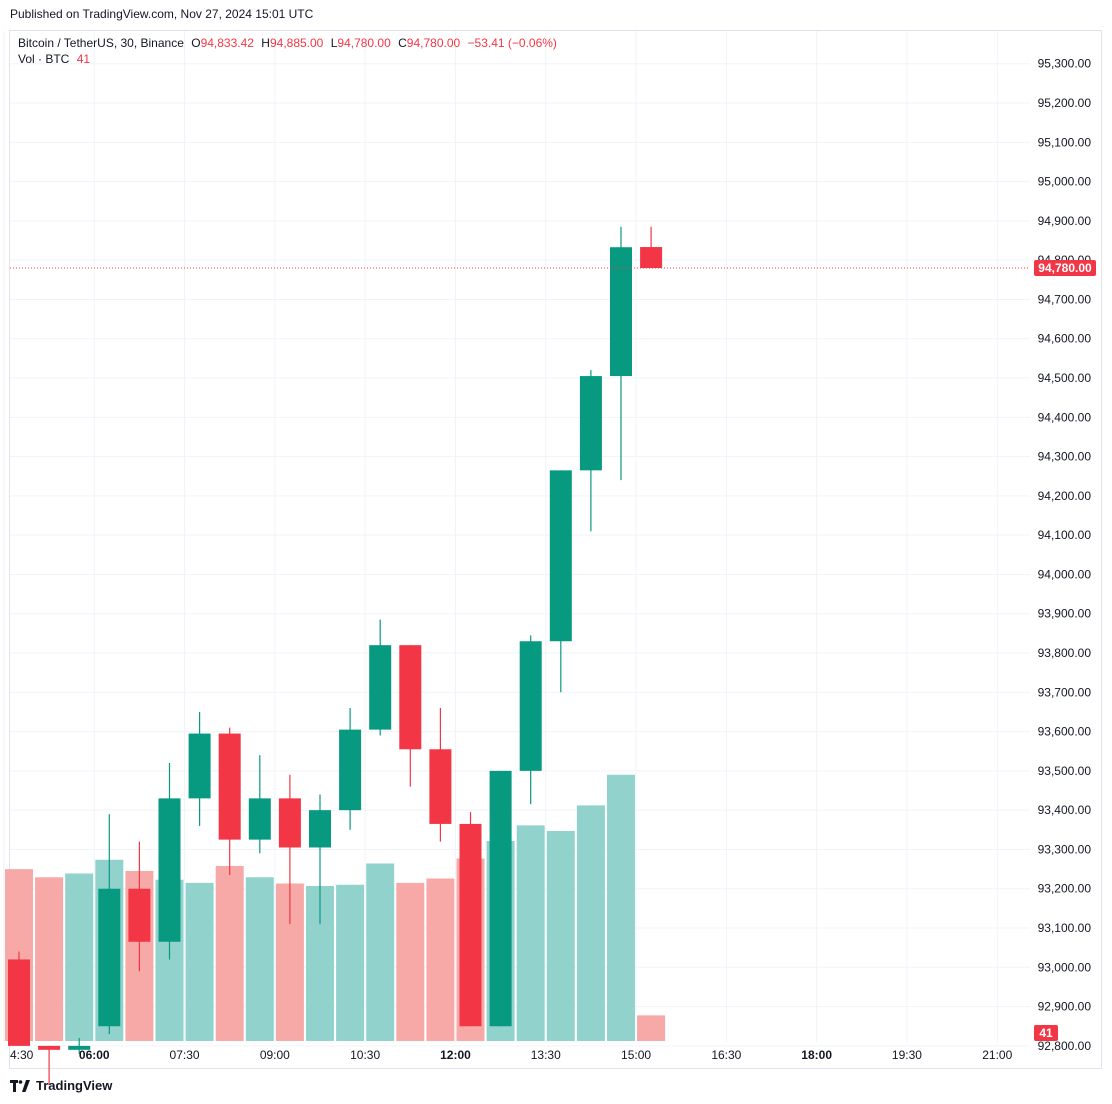 The height and width of the screenshot is (1104, 1112). Describe the element at coordinates (636, 1055) in the screenshot. I see `time-tick-label: 15:00` at that location.